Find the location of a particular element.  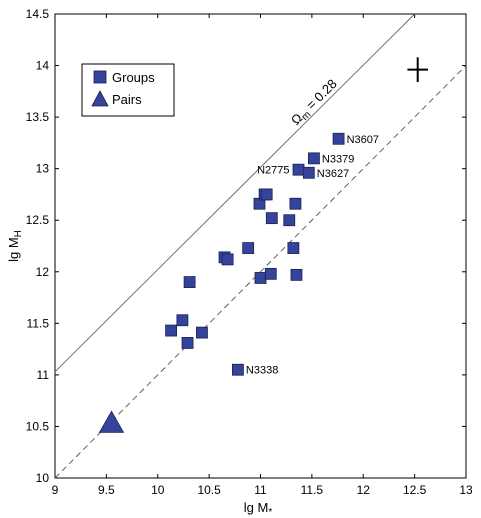

x-tick-label: 12 is located at coordinates (364, 490).